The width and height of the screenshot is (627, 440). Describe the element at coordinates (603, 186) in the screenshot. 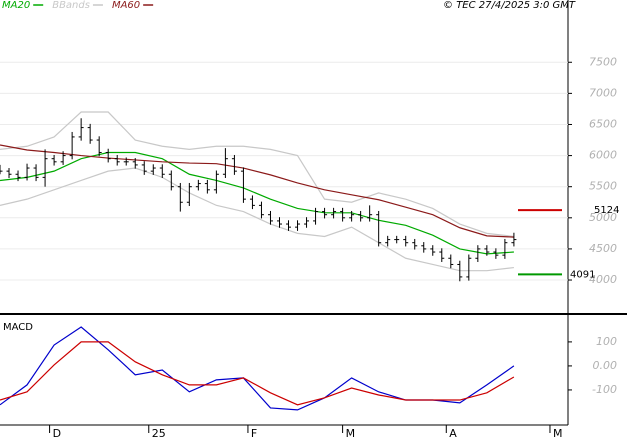

I see `y-tick-label: 5500` at that location.